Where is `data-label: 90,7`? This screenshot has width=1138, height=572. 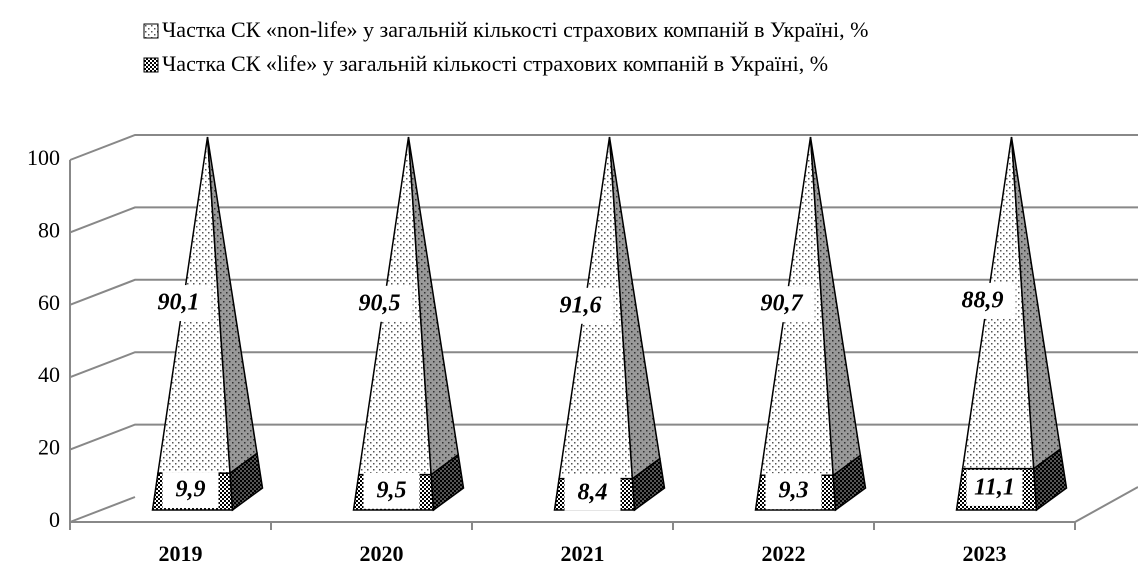
data-label: 90,7 is located at coordinates (782, 304).